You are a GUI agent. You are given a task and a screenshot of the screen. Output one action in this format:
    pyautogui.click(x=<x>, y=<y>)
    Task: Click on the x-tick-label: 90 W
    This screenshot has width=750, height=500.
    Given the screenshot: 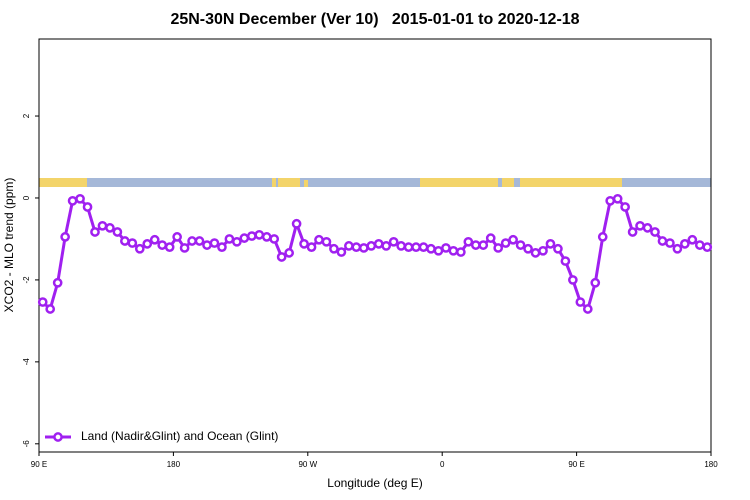 What is the action you would take?
    pyautogui.click(x=307, y=464)
    